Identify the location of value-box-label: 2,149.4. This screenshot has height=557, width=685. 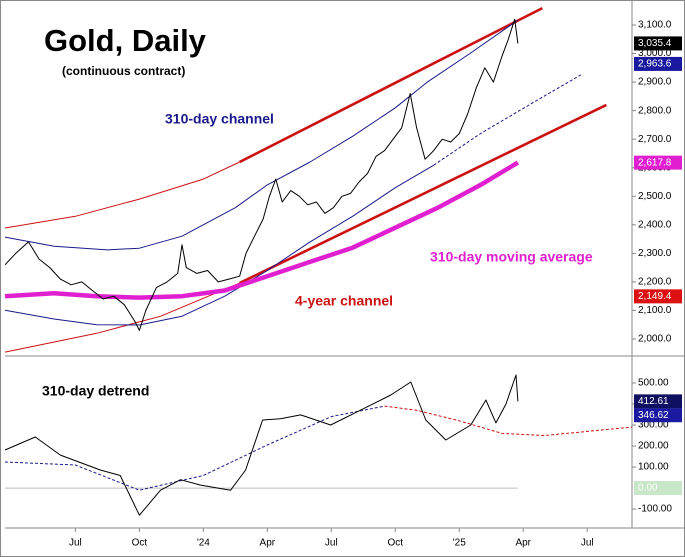
(655, 296).